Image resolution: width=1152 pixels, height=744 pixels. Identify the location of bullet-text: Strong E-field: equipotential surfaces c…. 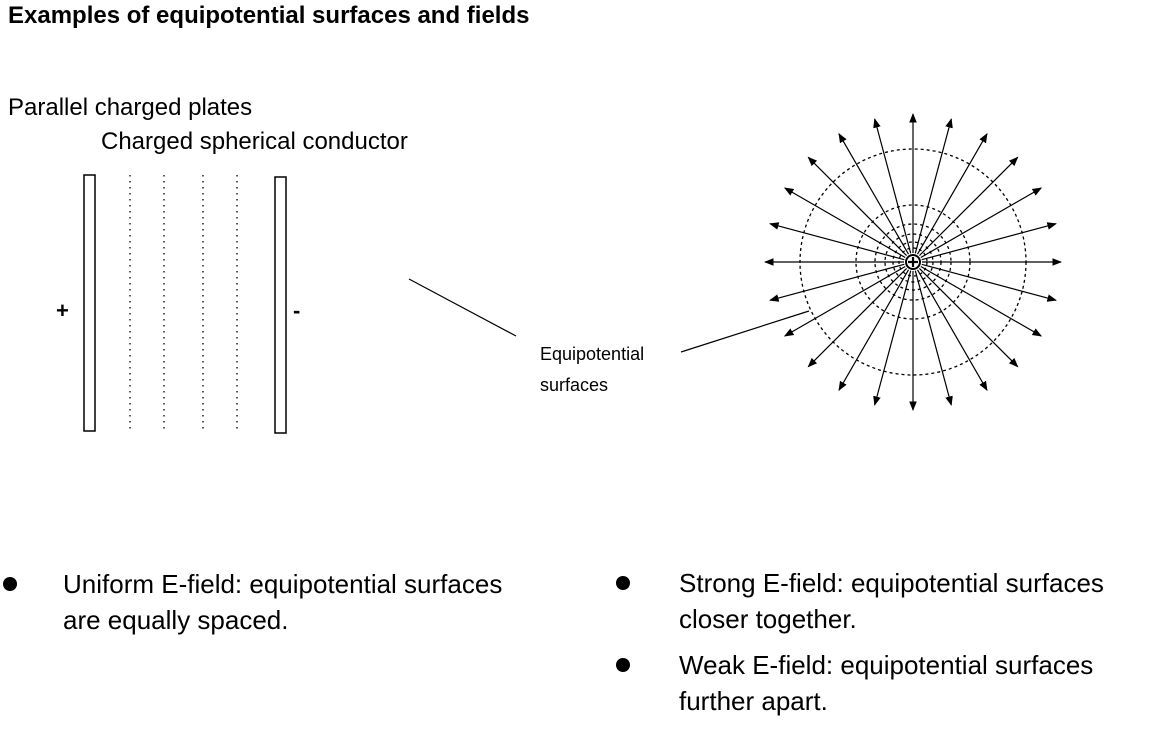
(891, 601).